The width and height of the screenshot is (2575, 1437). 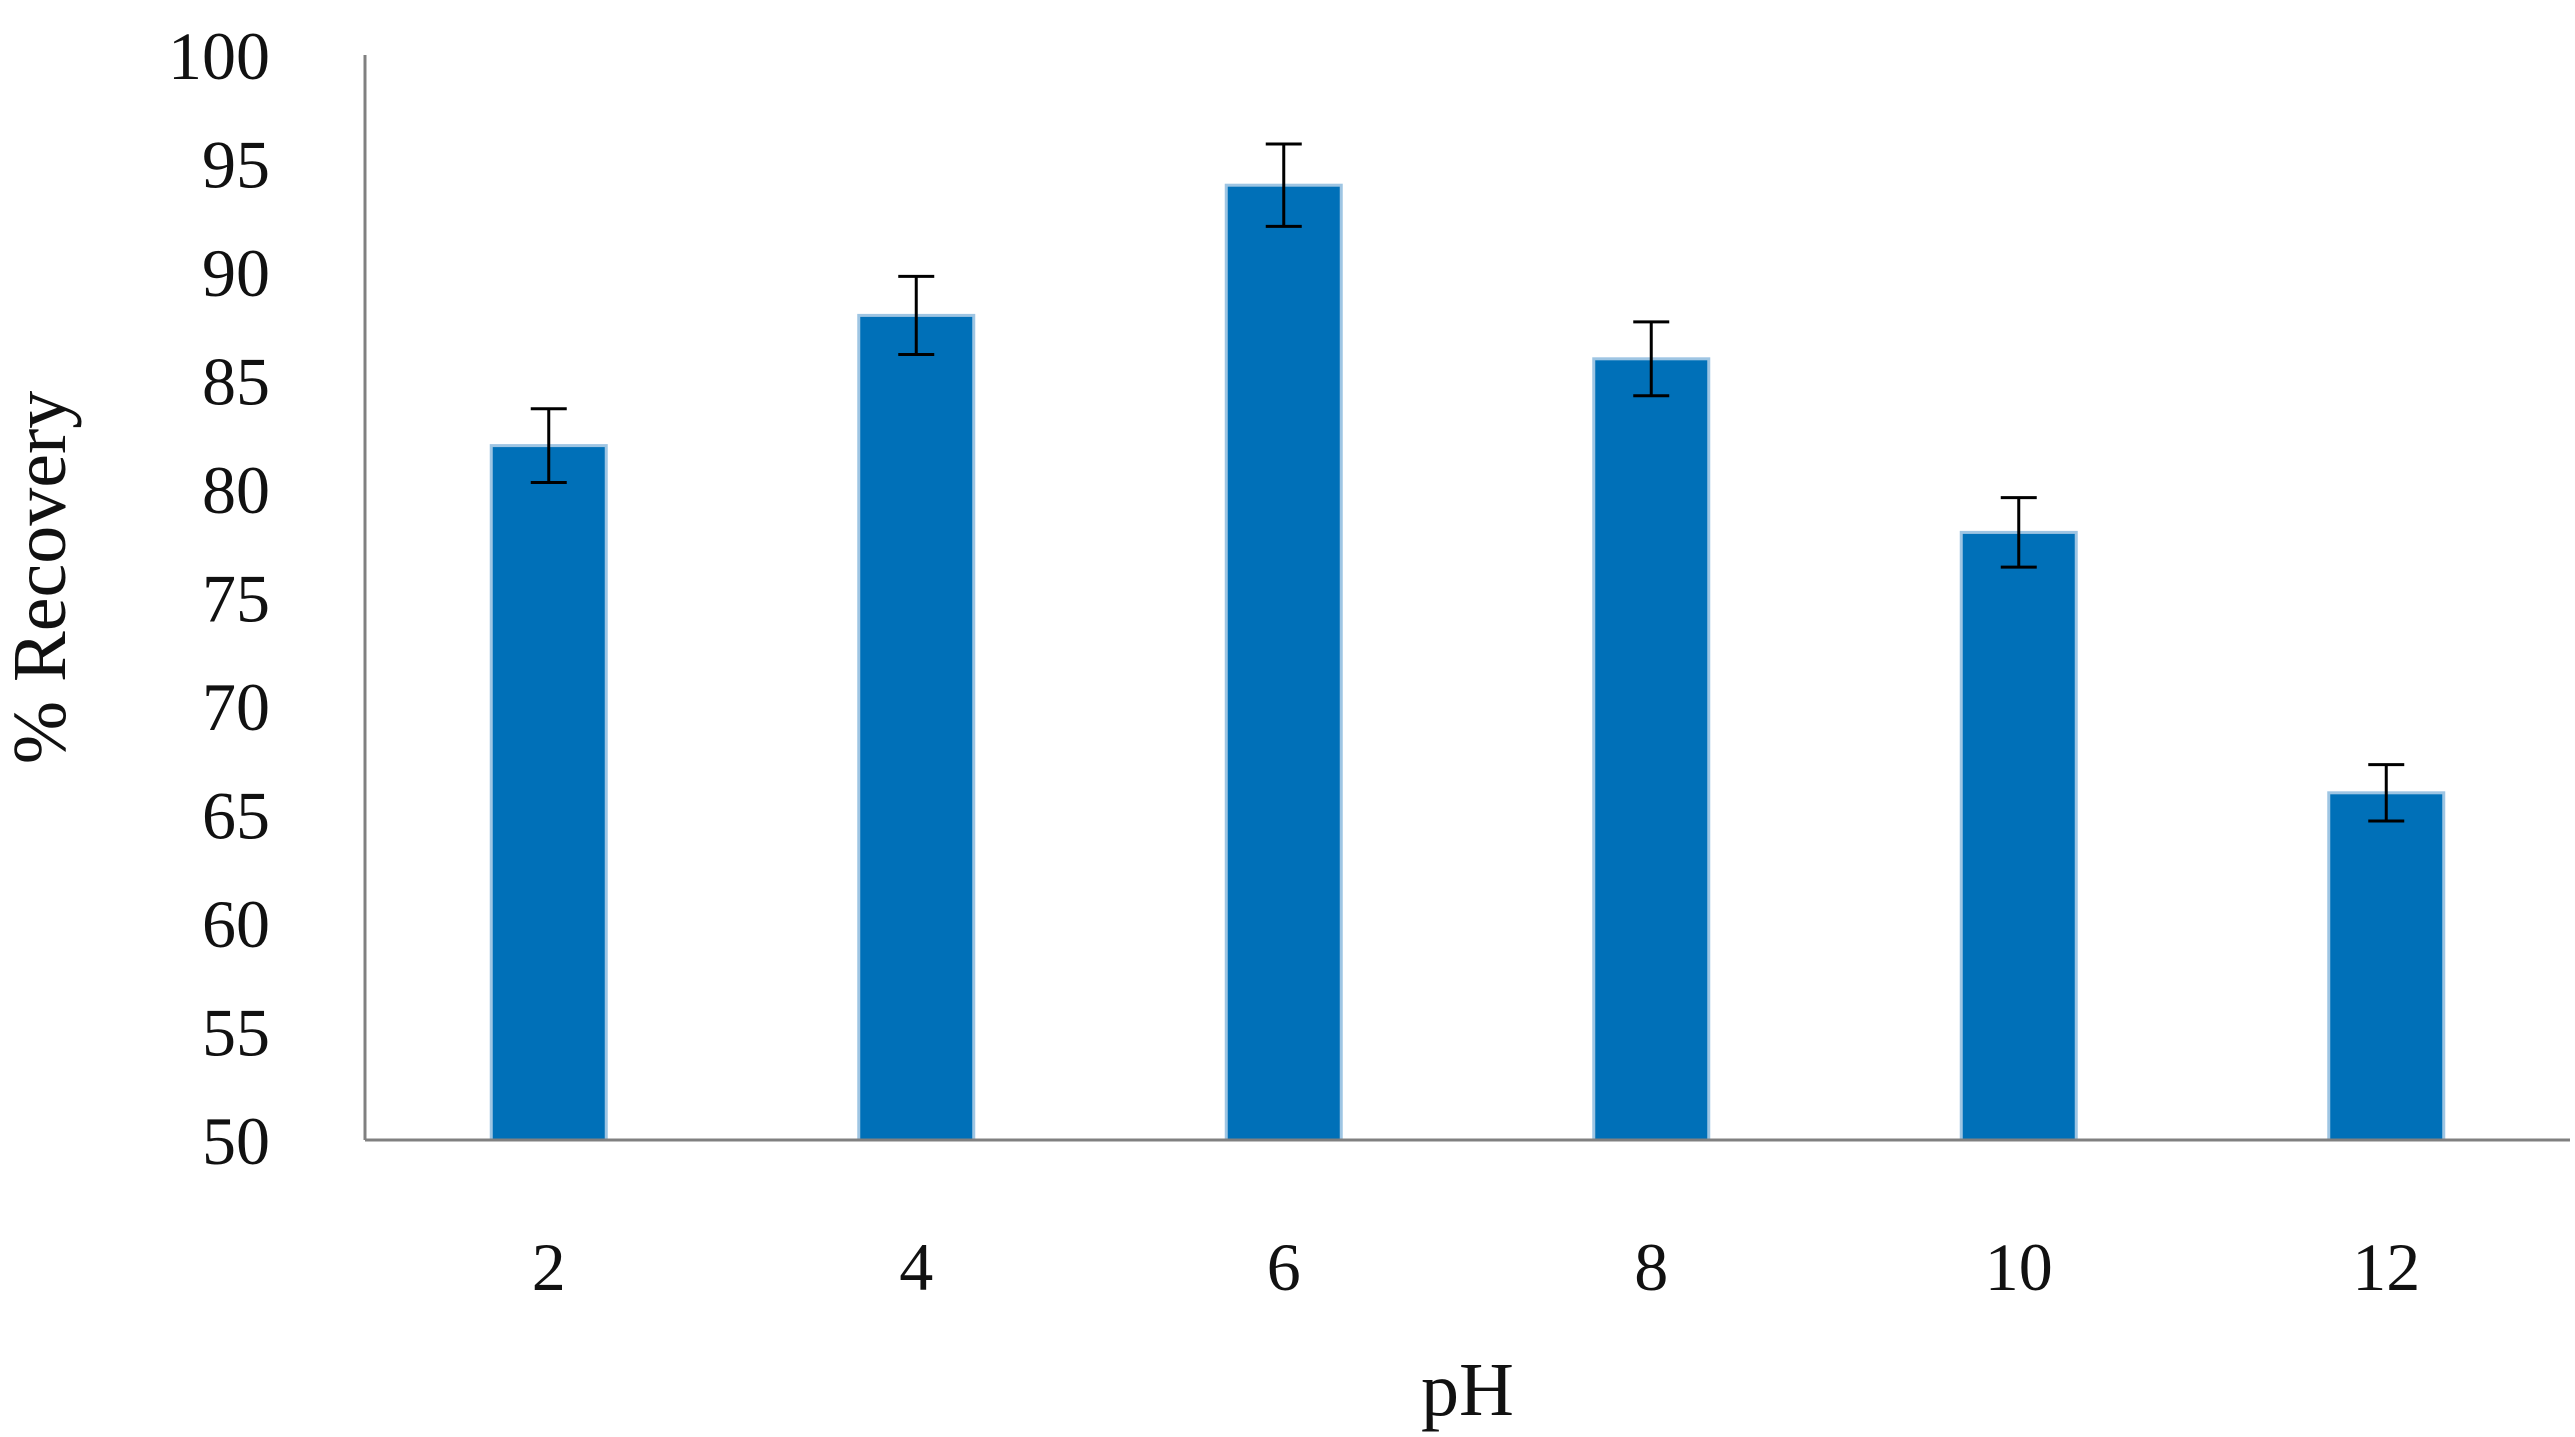 I want to click on y-tick-label: 100, so click(x=219, y=56).